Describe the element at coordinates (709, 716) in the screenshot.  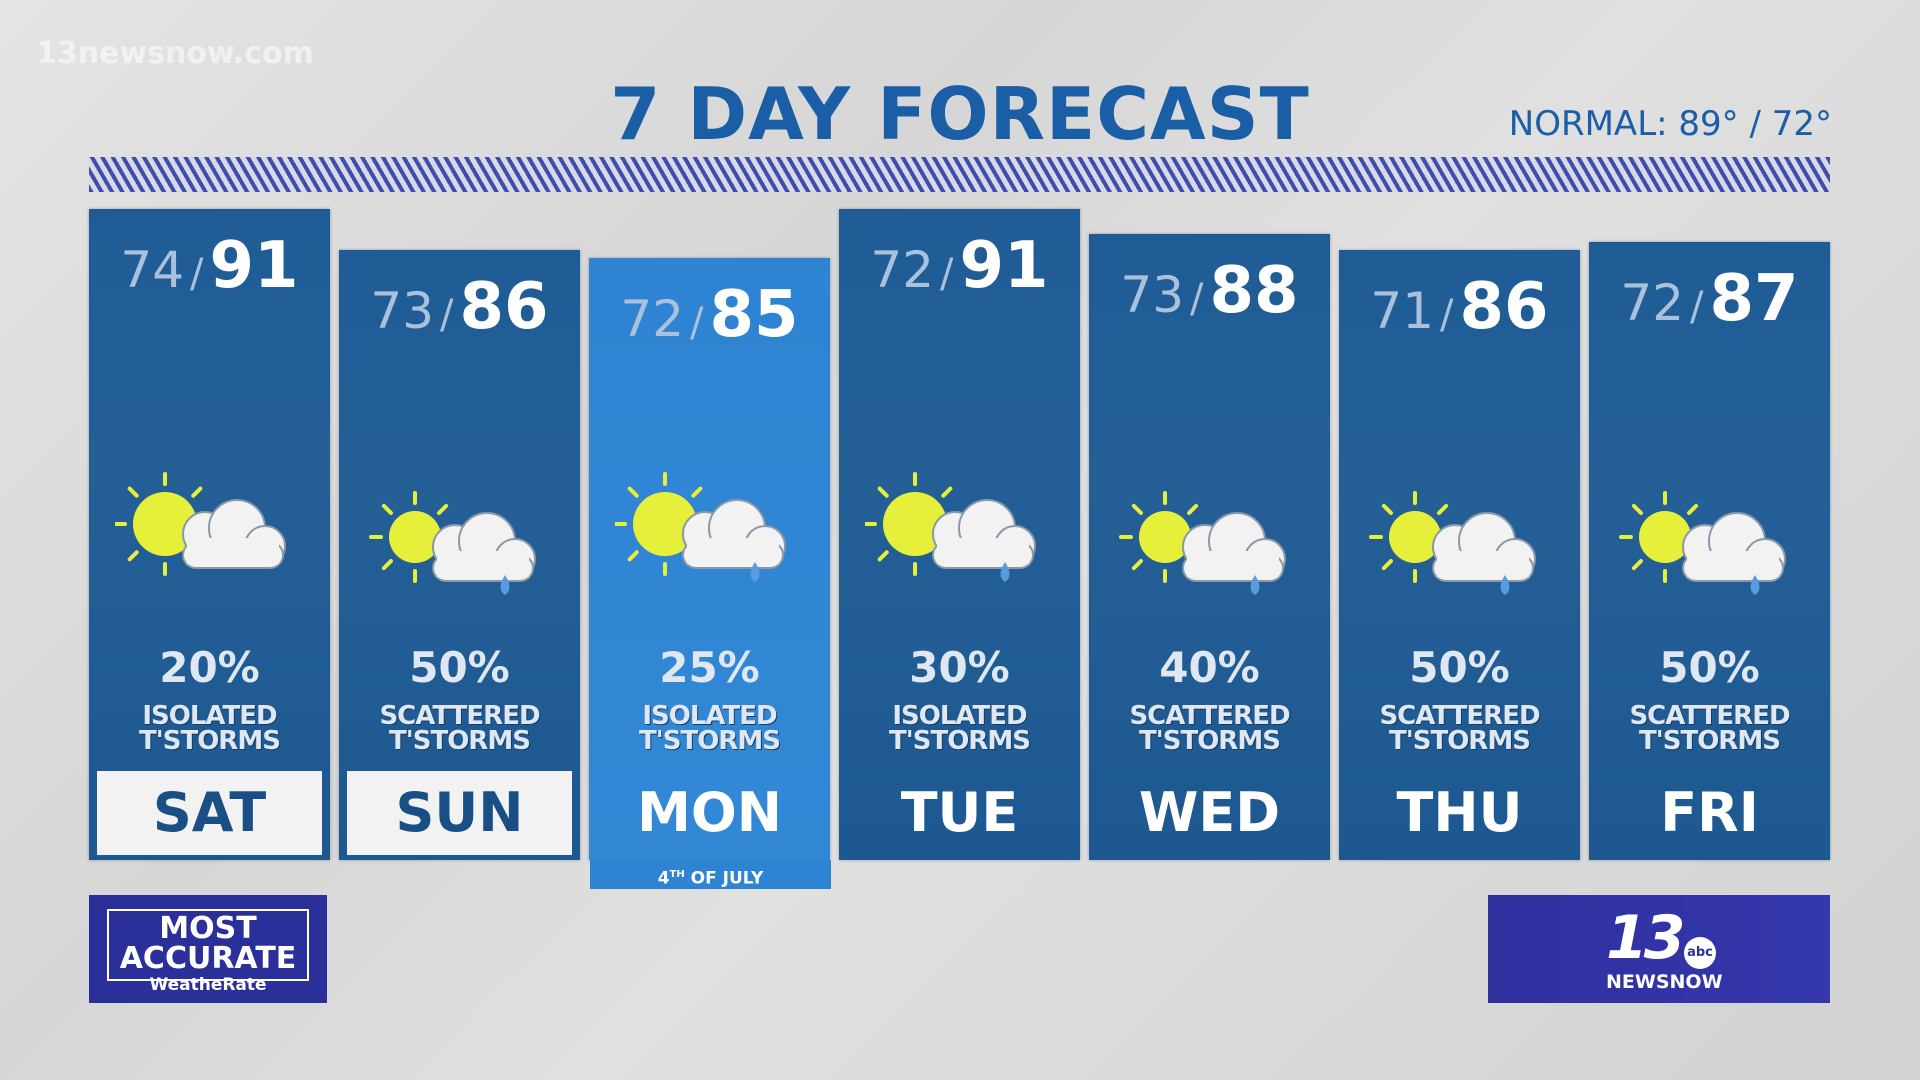
I see `condition: ISOLATED` at that location.